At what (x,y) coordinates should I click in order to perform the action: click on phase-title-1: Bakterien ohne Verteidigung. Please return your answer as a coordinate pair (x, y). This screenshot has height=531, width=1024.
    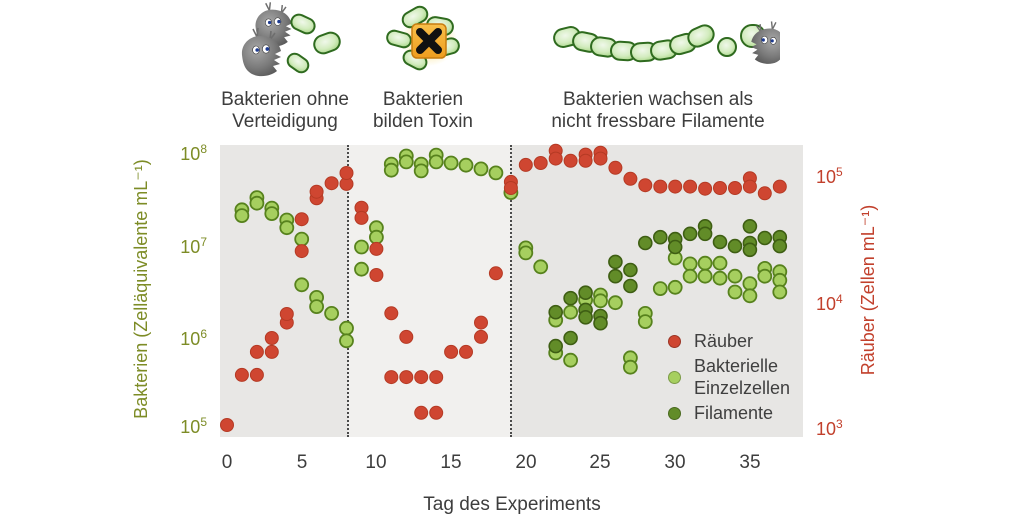
    Looking at the image, I should click on (285, 111).